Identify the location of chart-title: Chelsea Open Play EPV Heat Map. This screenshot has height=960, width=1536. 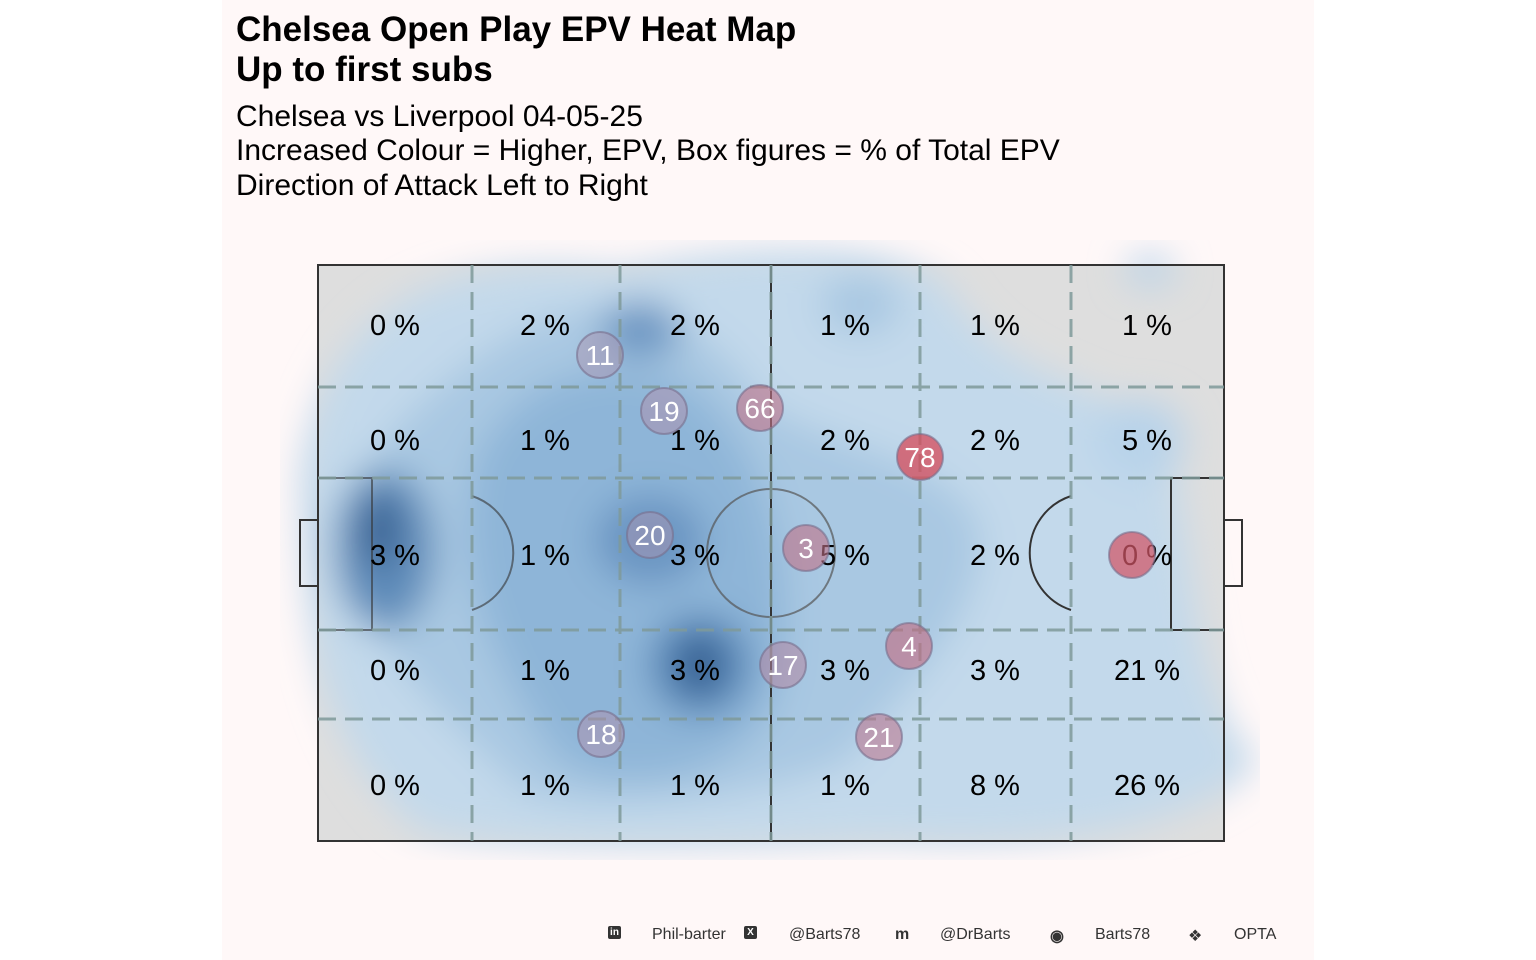
(516, 29).